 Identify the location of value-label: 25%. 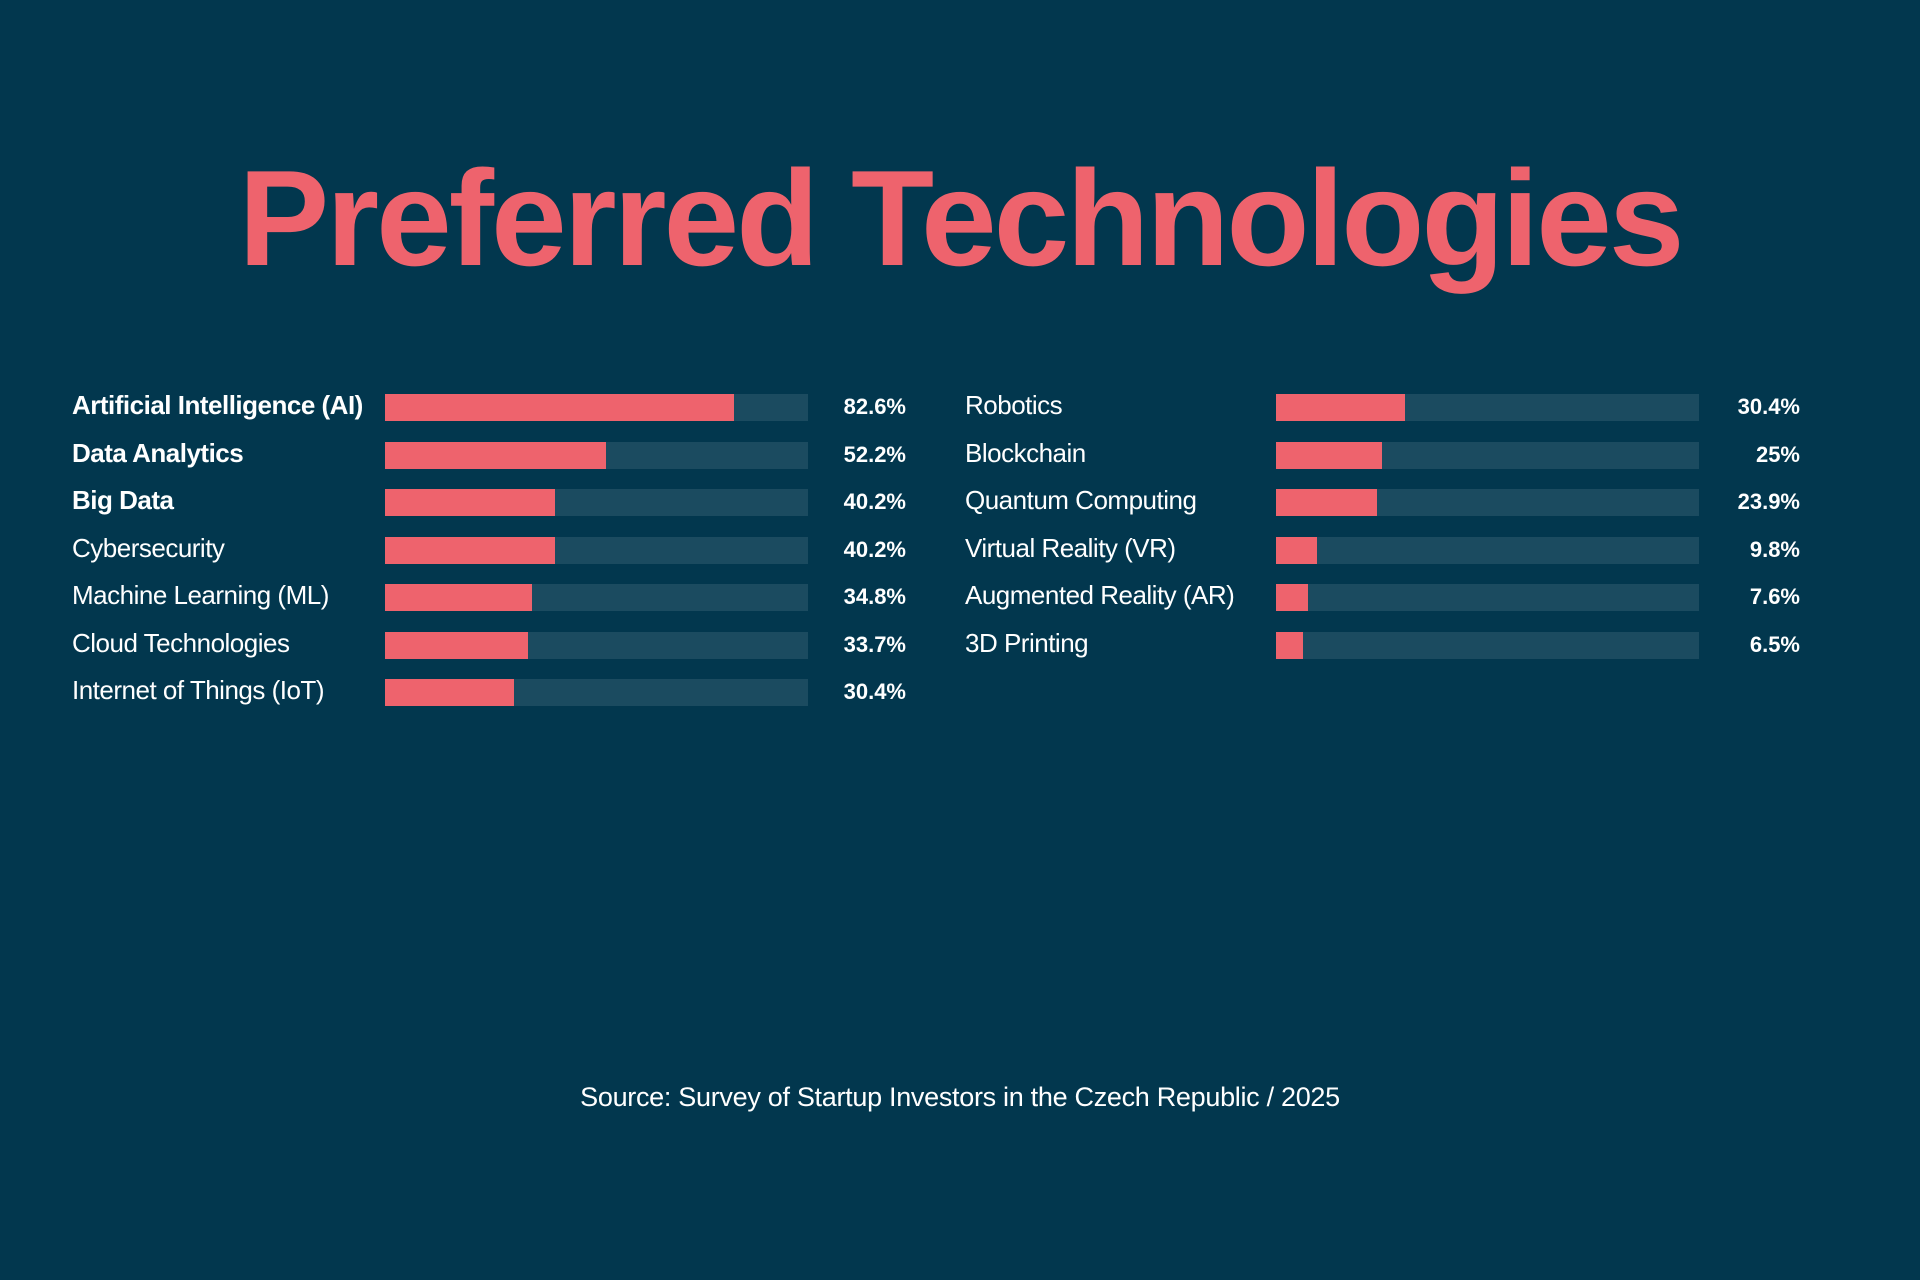
(1777, 454).